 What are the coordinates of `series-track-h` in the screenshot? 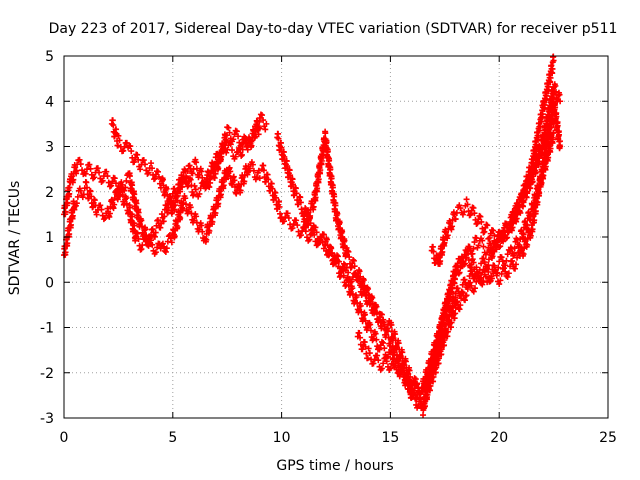 It's located at (496, 174).